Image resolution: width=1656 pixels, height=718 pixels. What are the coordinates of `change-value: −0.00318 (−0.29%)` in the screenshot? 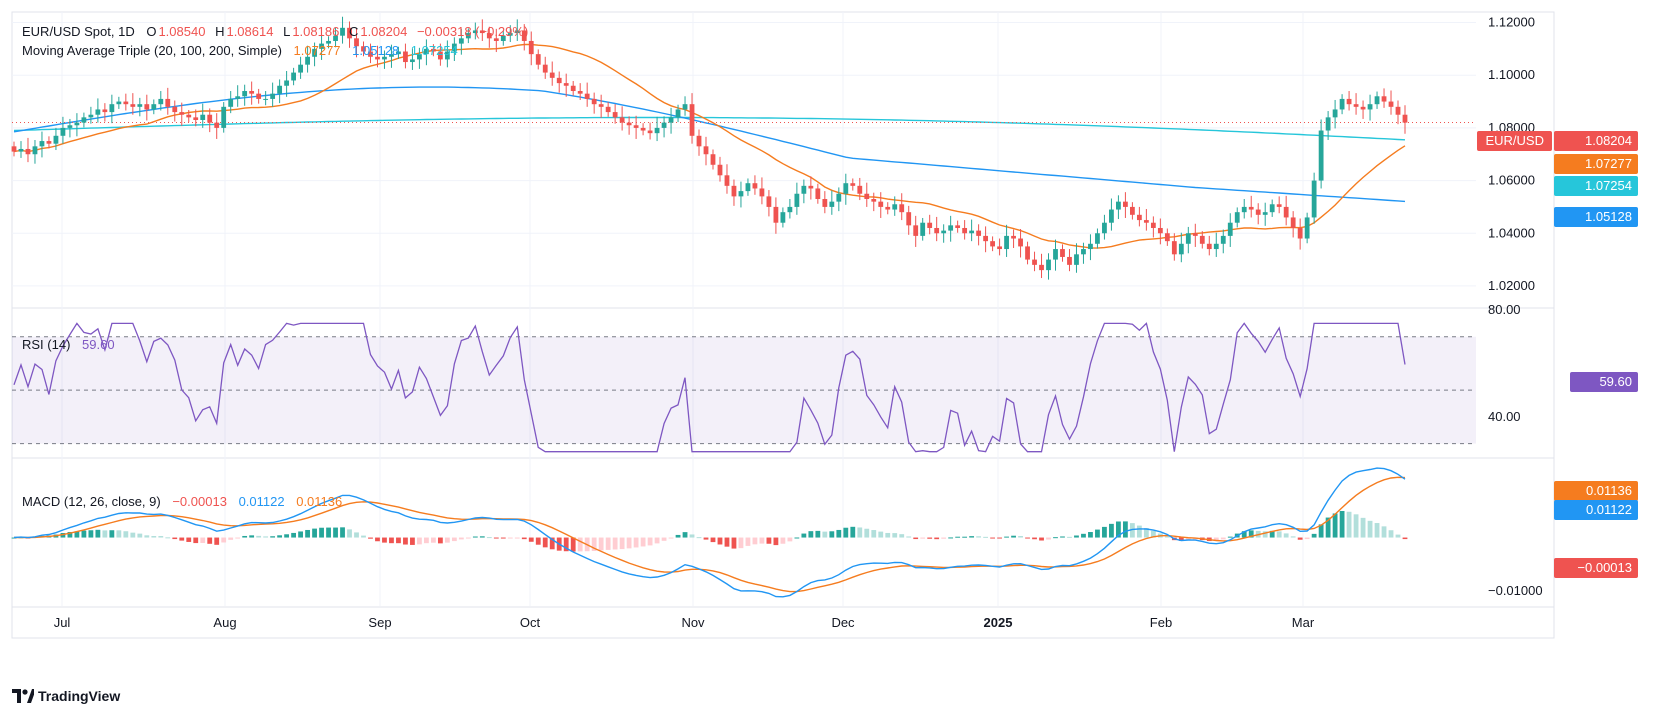 It's located at (472, 31).